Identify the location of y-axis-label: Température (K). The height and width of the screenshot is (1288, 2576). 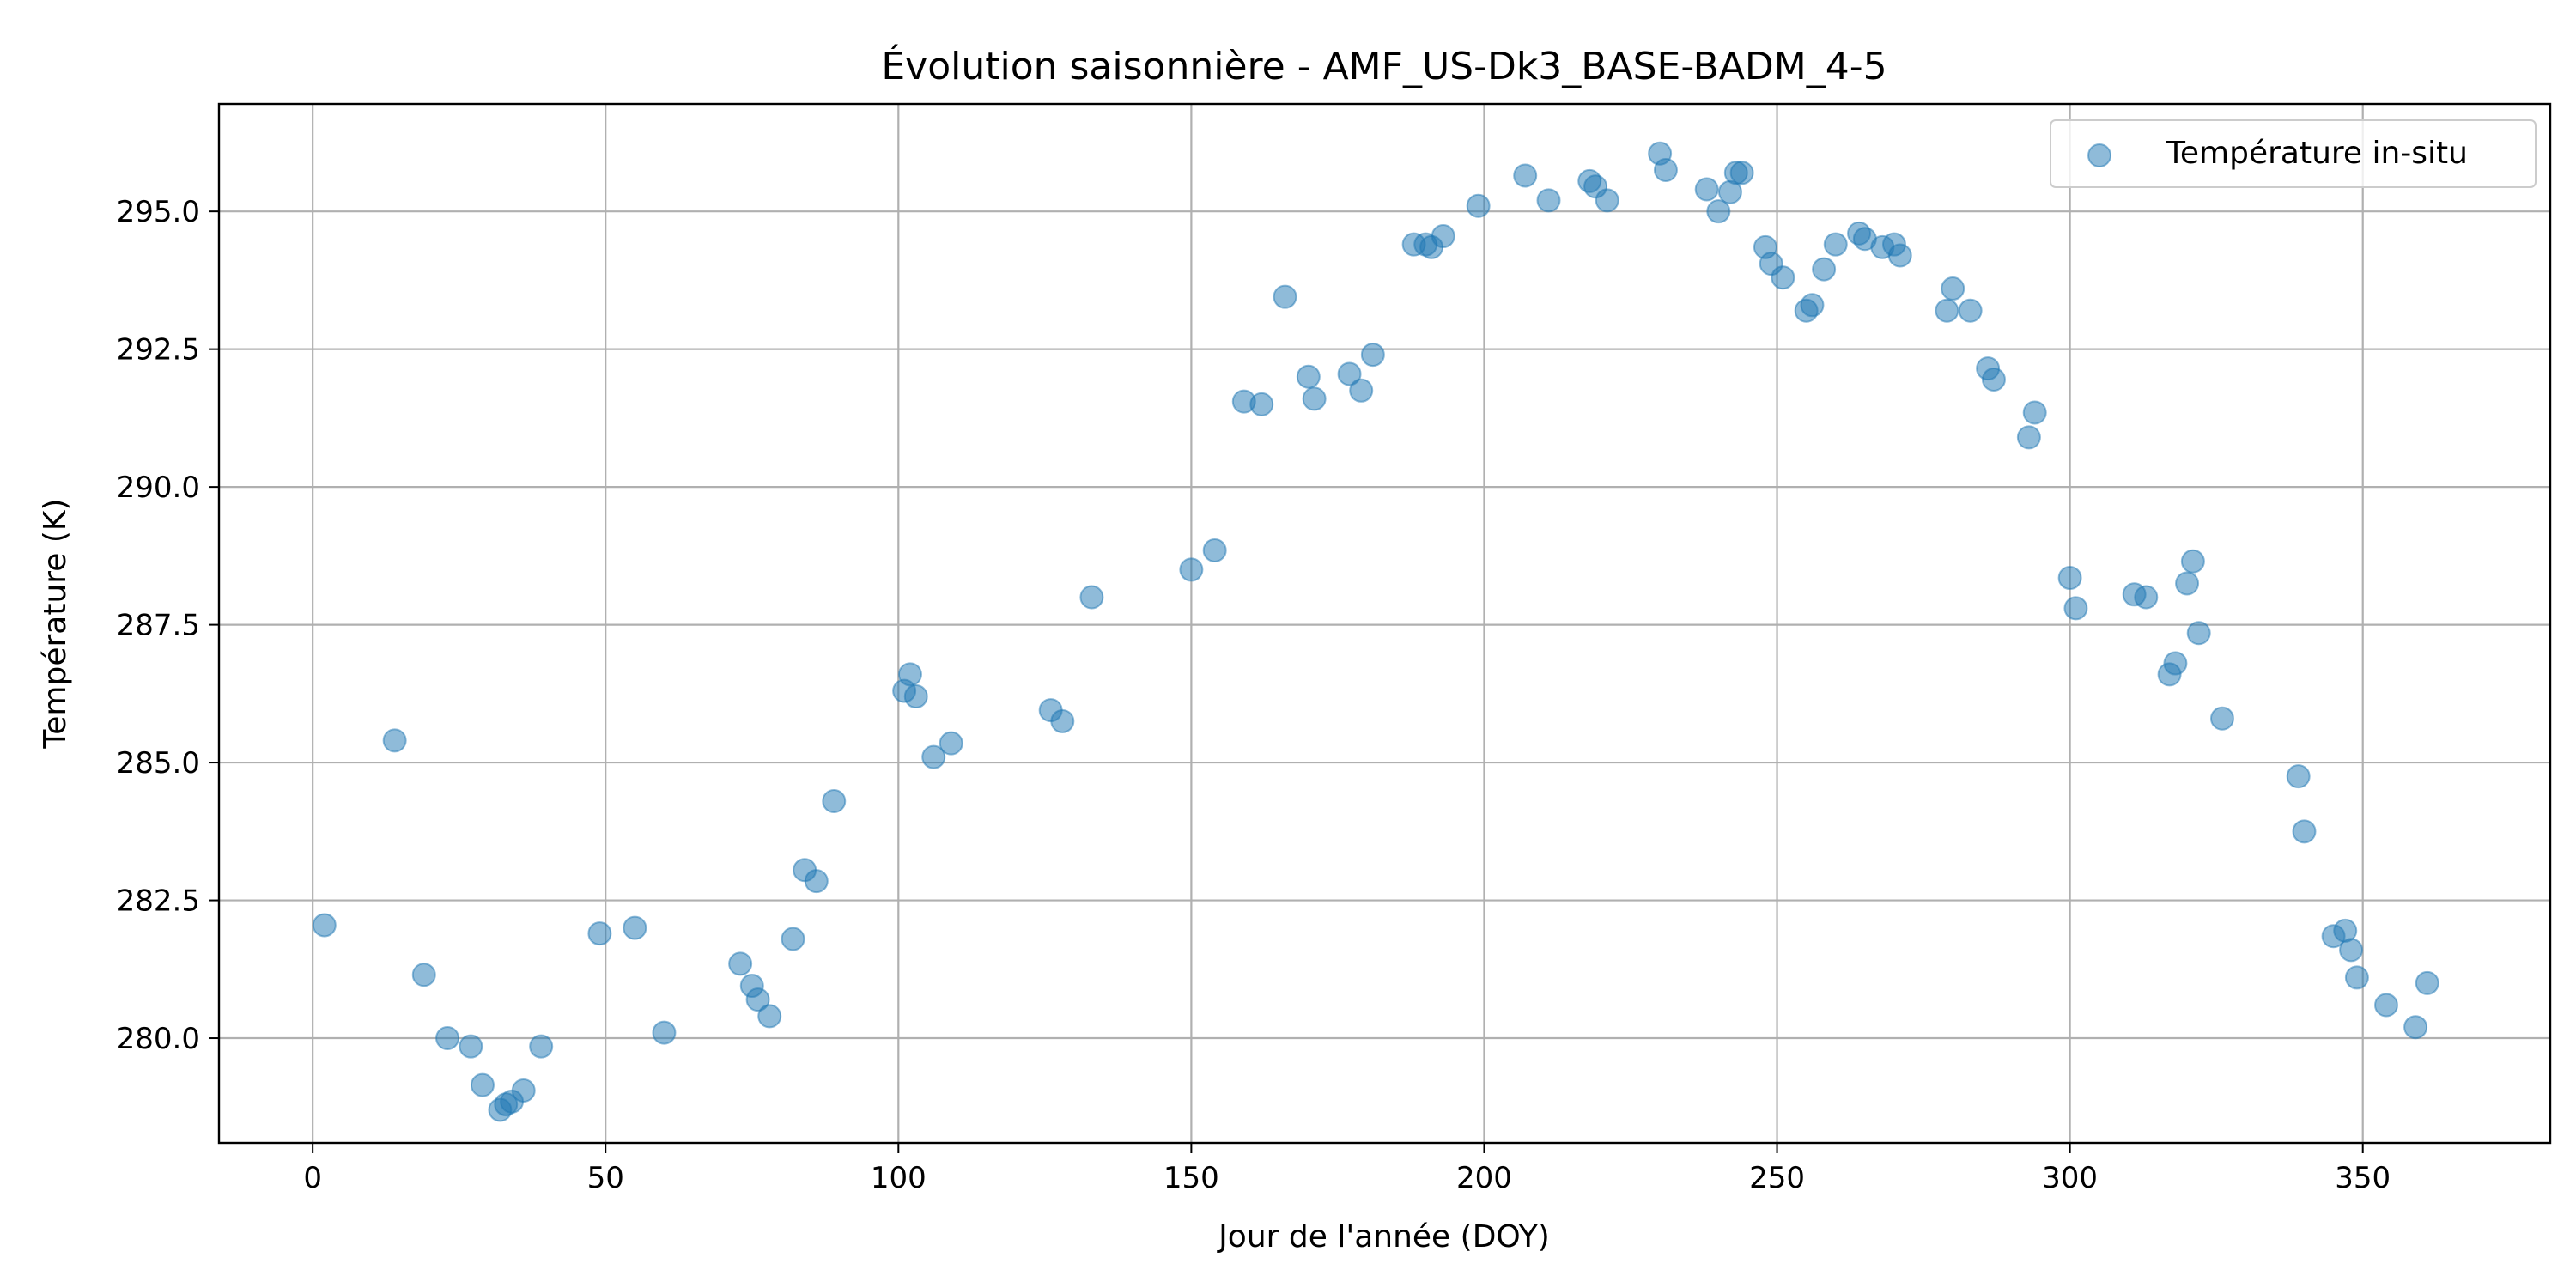
(56, 623).